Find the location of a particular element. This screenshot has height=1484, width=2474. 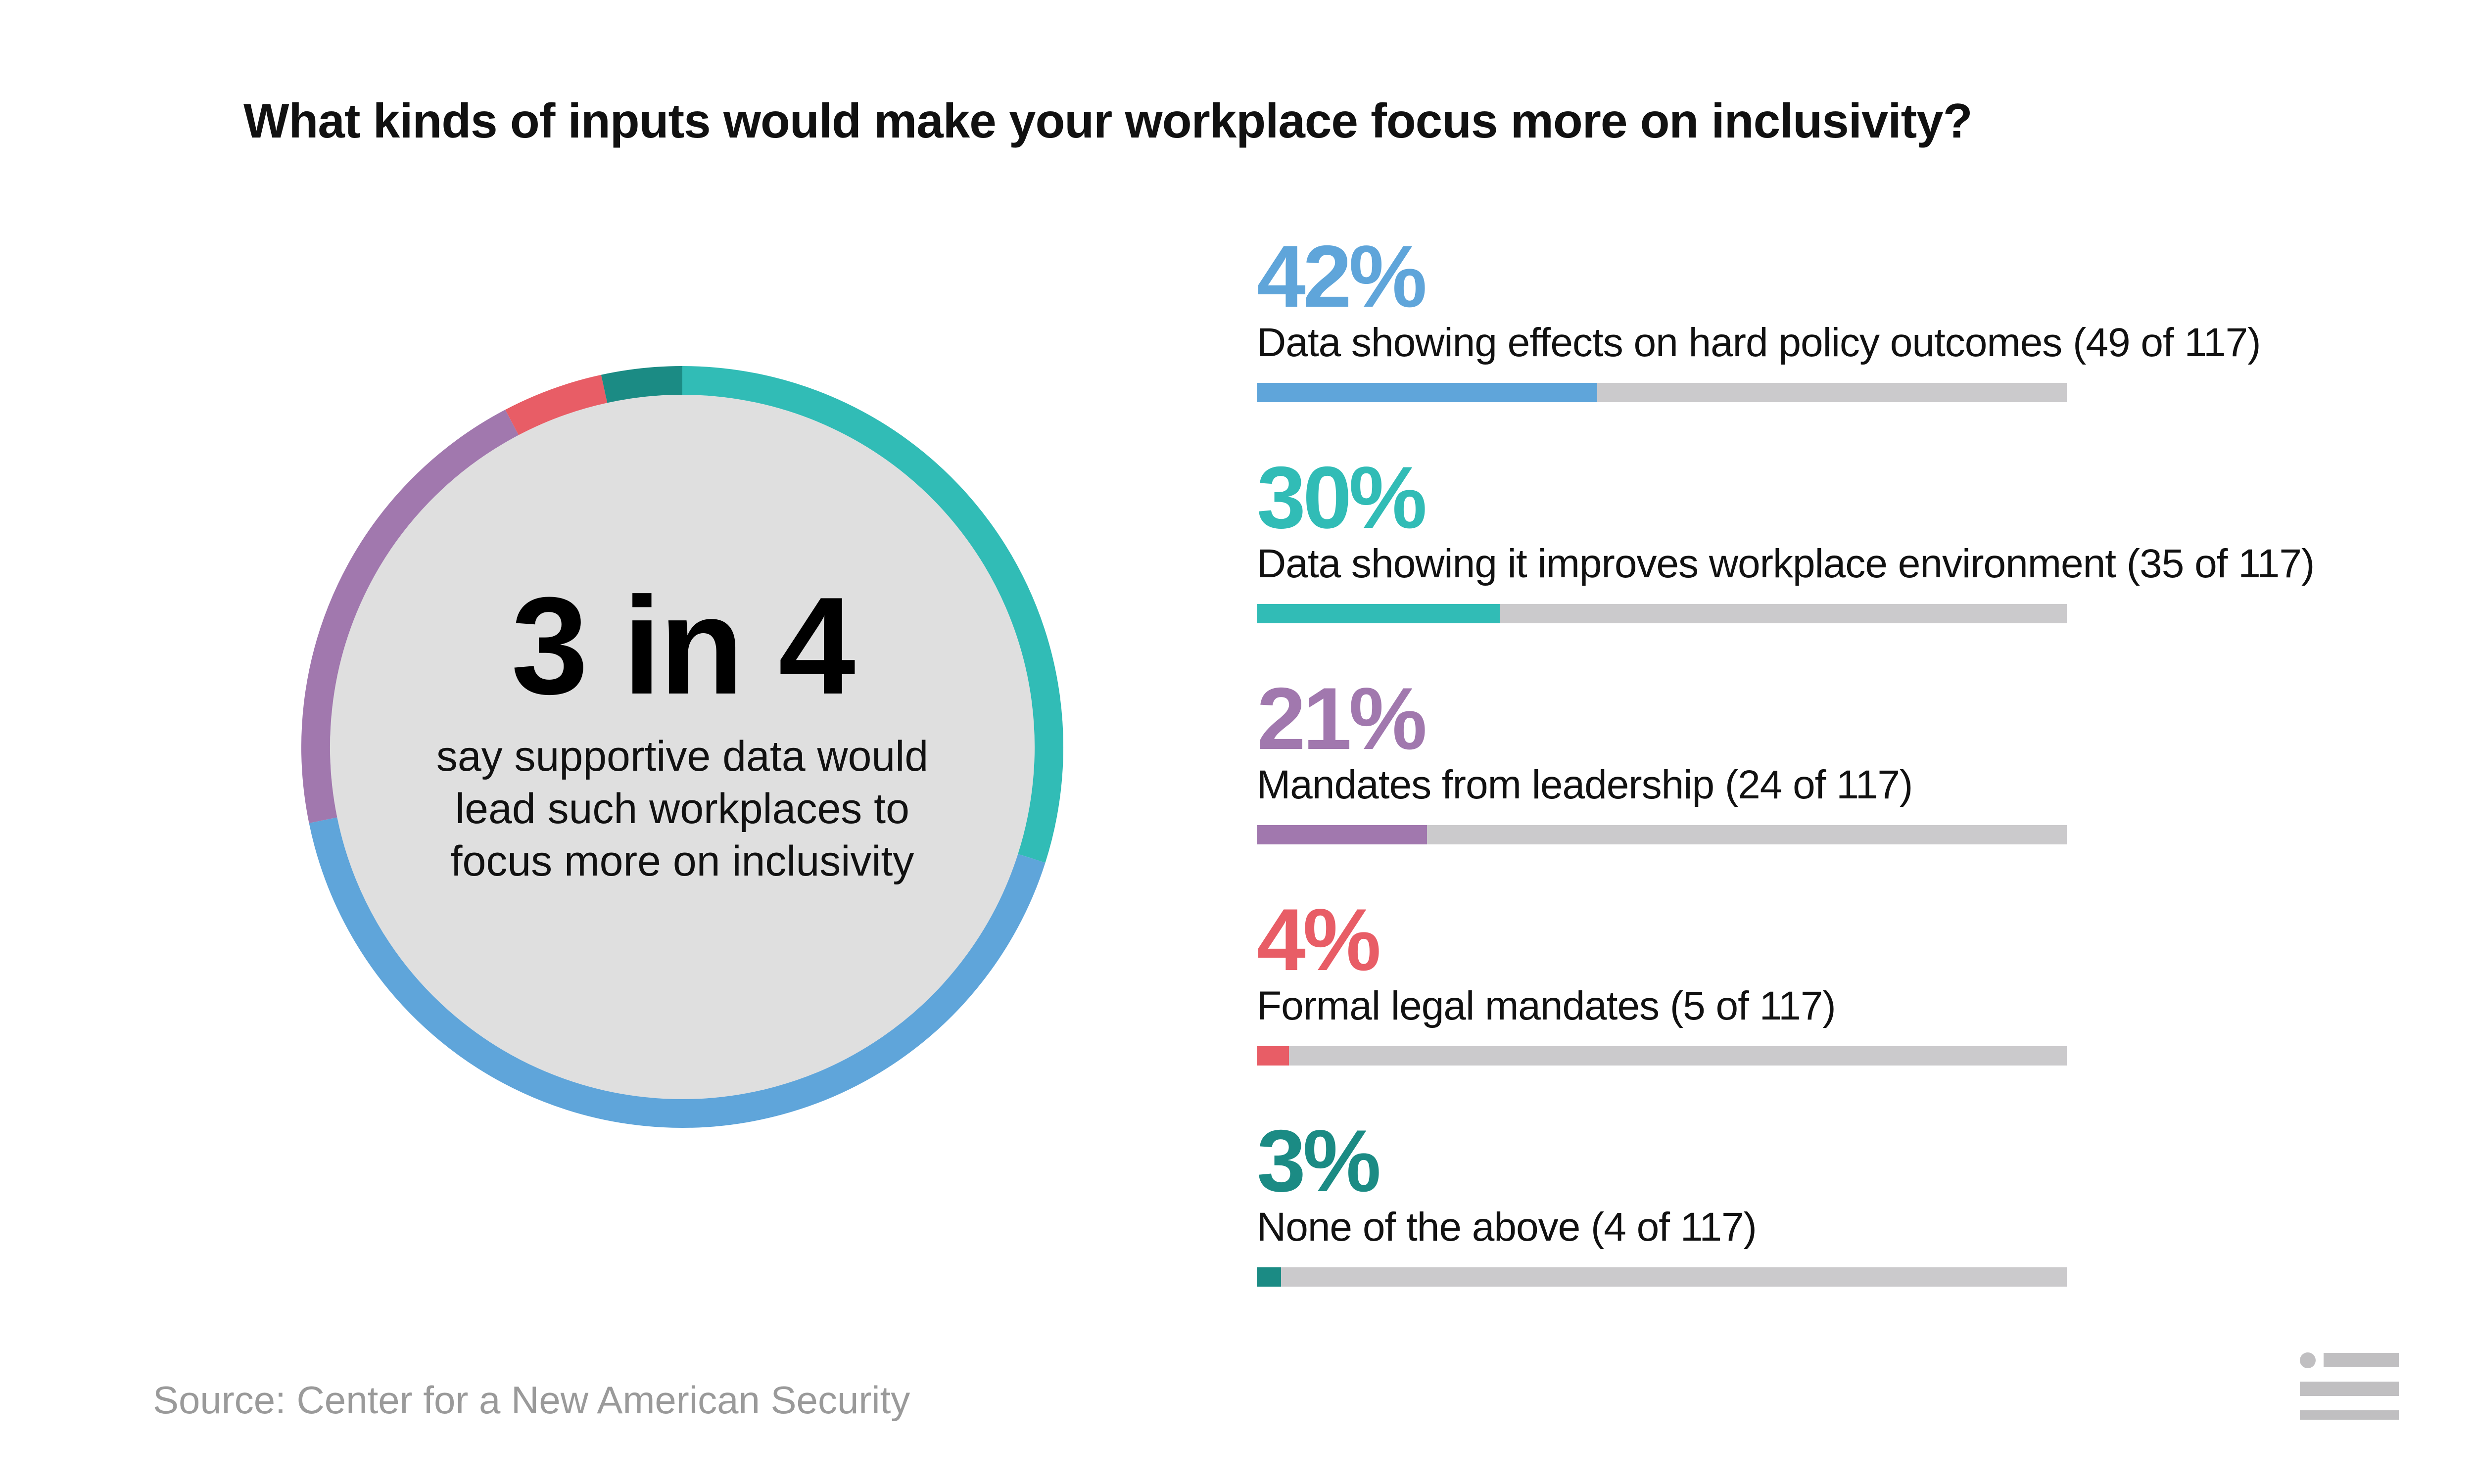

bar-row: 3% None of the above (4 of 117) is located at coordinates (1851, 1202).